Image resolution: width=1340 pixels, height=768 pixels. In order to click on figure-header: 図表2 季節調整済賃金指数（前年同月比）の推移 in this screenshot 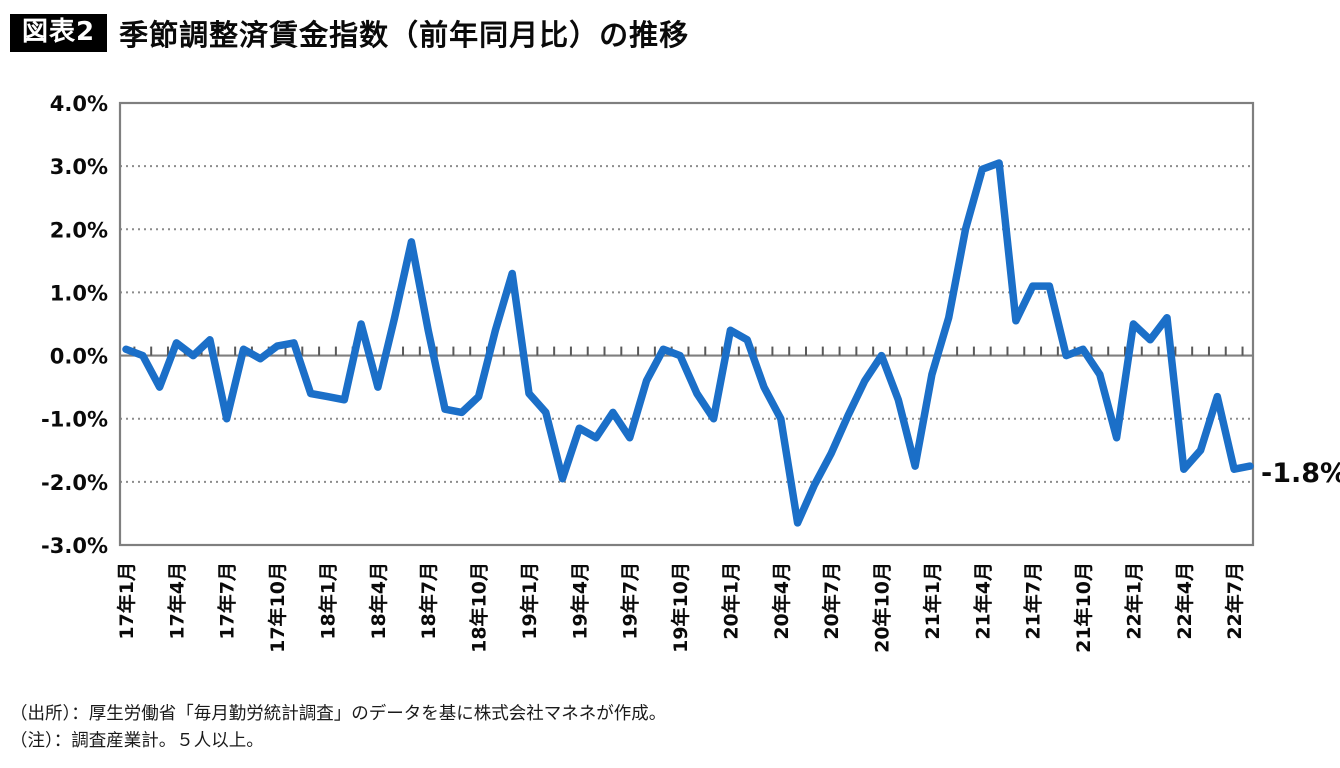, I will do `click(349, 33)`.